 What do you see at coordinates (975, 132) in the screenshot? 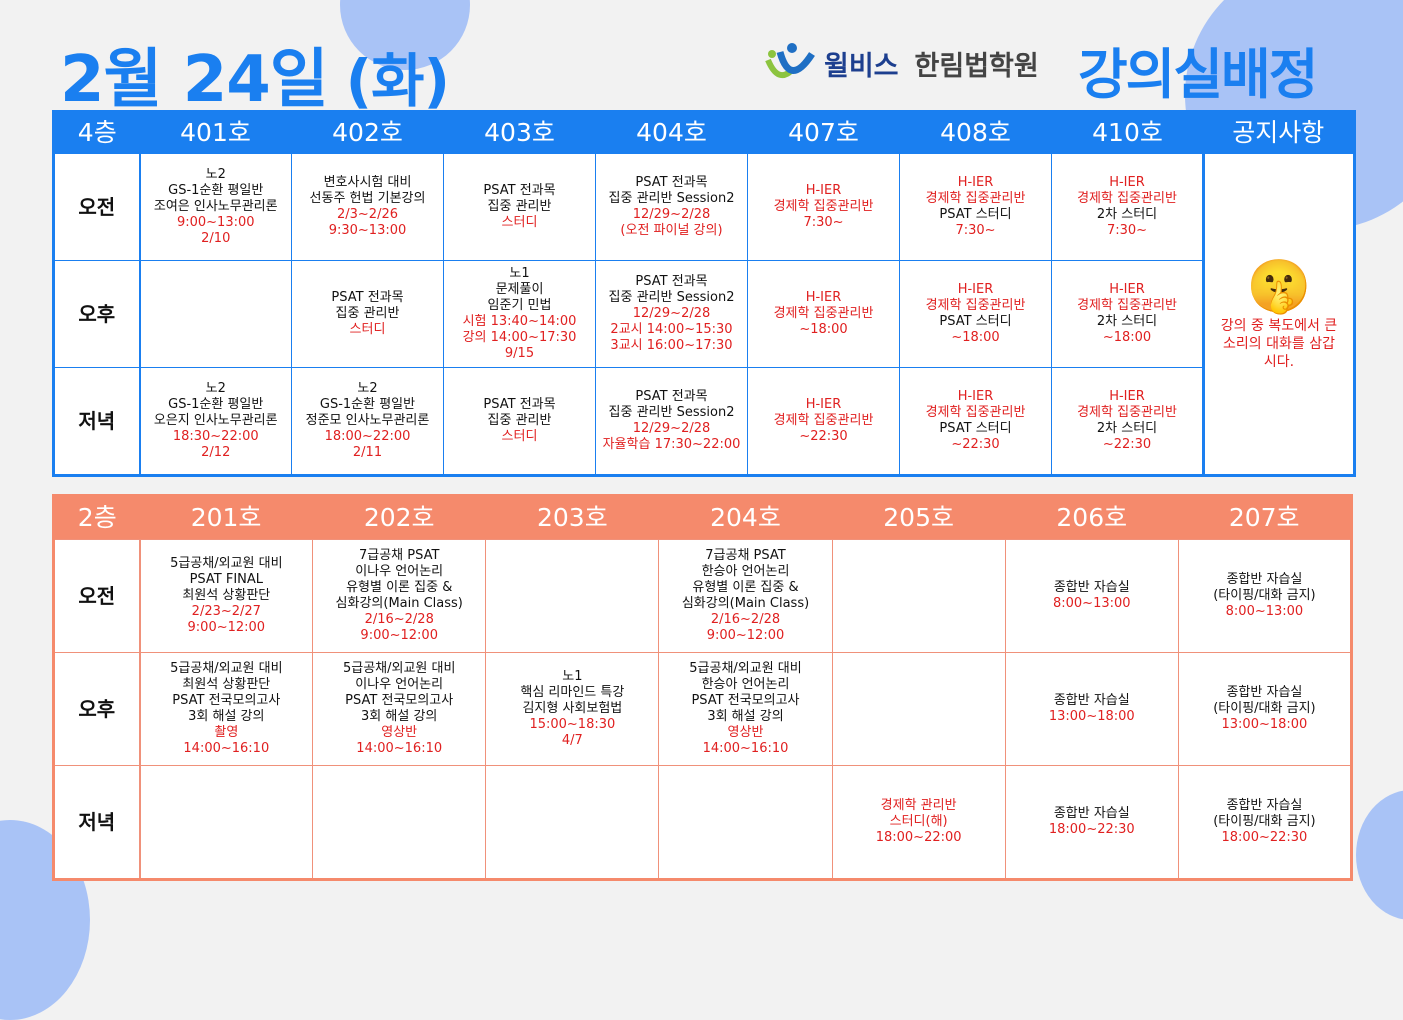
I see `room-header: 408호` at bounding box center [975, 132].